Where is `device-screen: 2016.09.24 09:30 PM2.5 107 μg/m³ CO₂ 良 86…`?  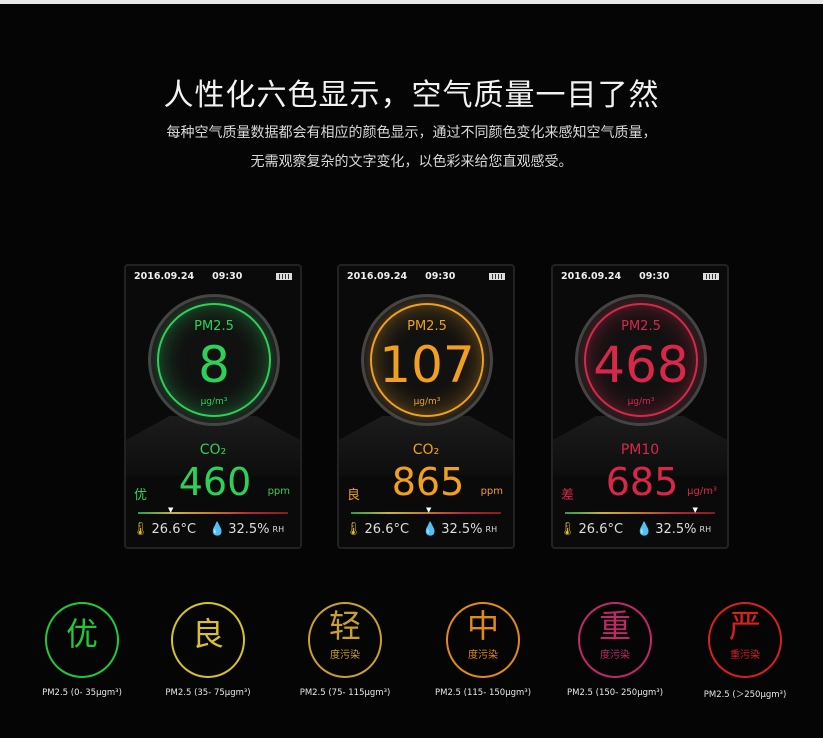 device-screen: 2016.09.24 09:30 PM2.5 107 μg/m³ CO₂ 良 86… is located at coordinates (426, 406).